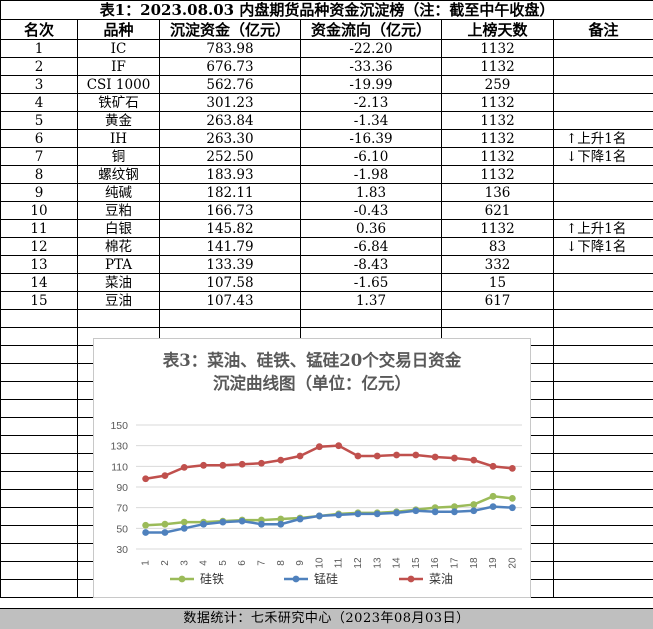 The width and height of the screenshot is (653, 629). Describe the element at coordinates (497, 264) in the screenshot. I see `cell-days: 332` at that location.